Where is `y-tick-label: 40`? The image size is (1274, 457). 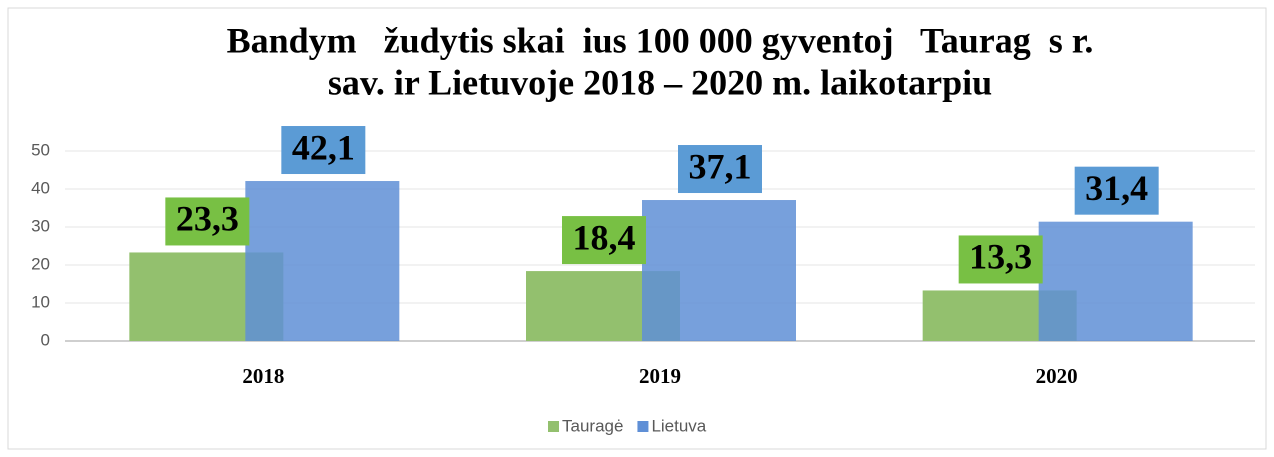
y-tick-label: 40 is located at coordinates (40, 187).